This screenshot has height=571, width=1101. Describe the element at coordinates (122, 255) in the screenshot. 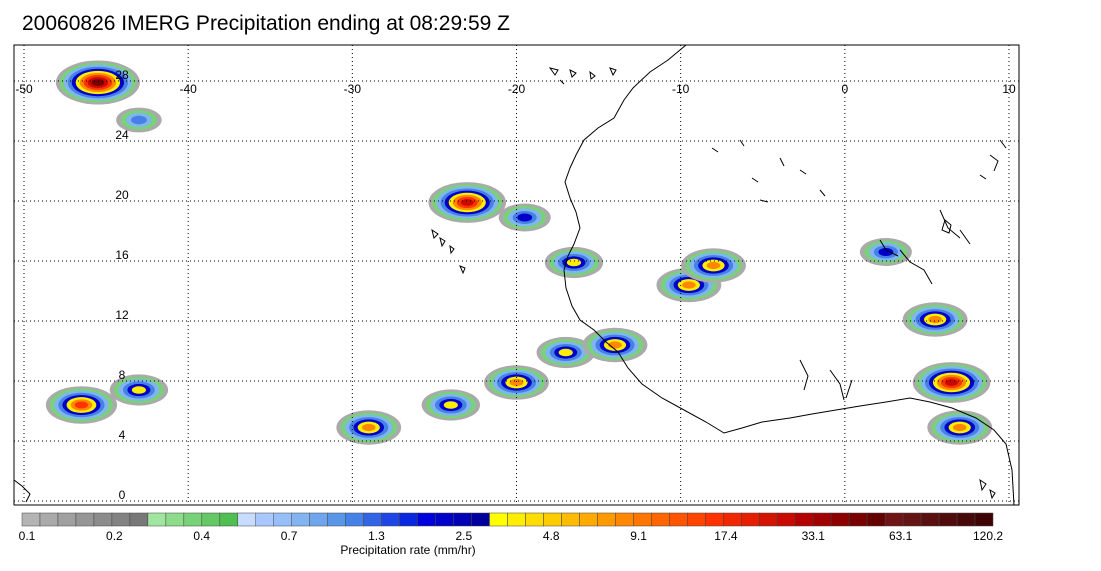

I see `lat-tick-label: 16` at that location.